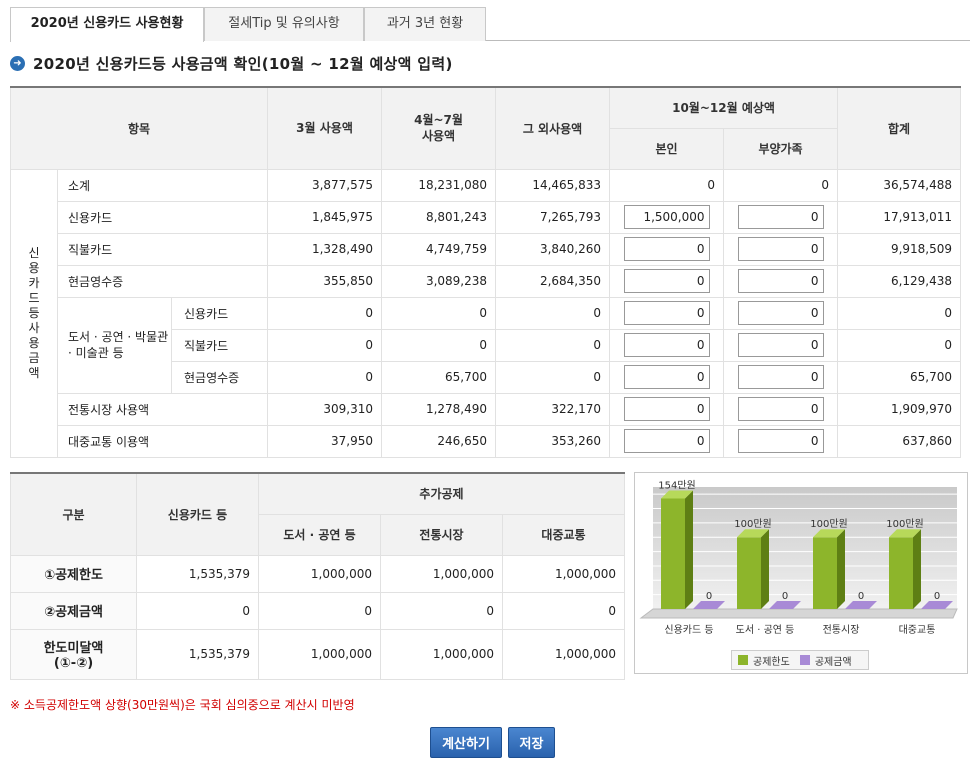 The image size is (976, 772). I want to click on chart-legend: 공제한도 공제금액, so click(800, 660).